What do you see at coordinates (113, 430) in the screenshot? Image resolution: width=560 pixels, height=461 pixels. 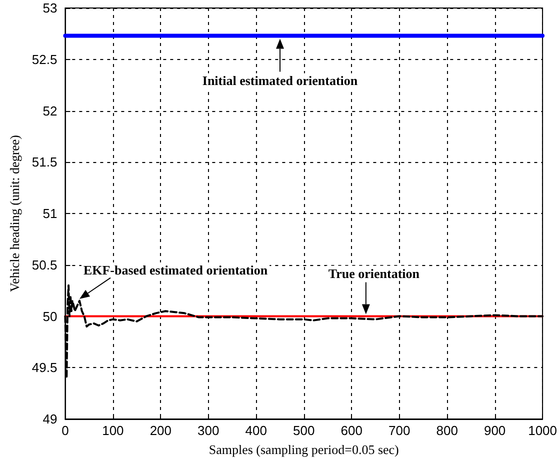 I see `x-tick-label: 100` at bounding box center [113, 430].